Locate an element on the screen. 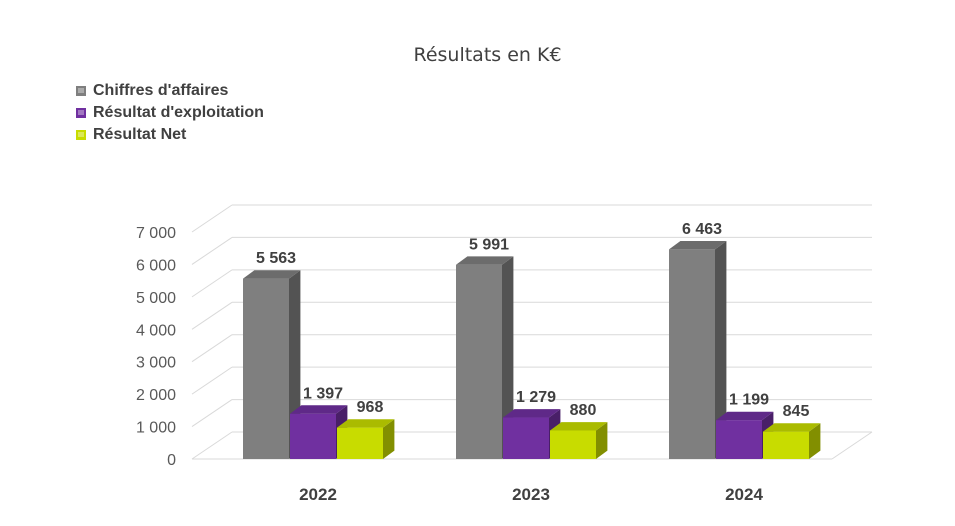 This screenshot has width=955, height=526. legend-label: Résultat d'exploitation is located at coordinates (178, 112).